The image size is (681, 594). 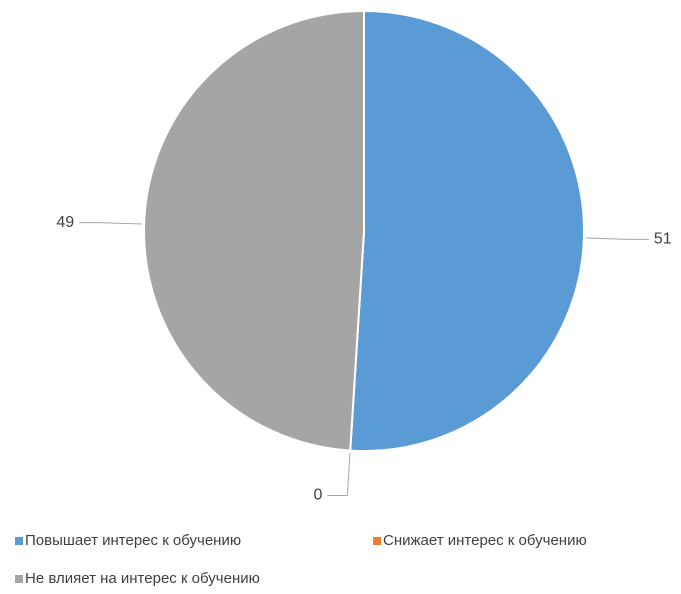 What do you see at coordinates (317, 495) in the screenshot?
I see `data-label: 0` at bounding box center [317, 495].